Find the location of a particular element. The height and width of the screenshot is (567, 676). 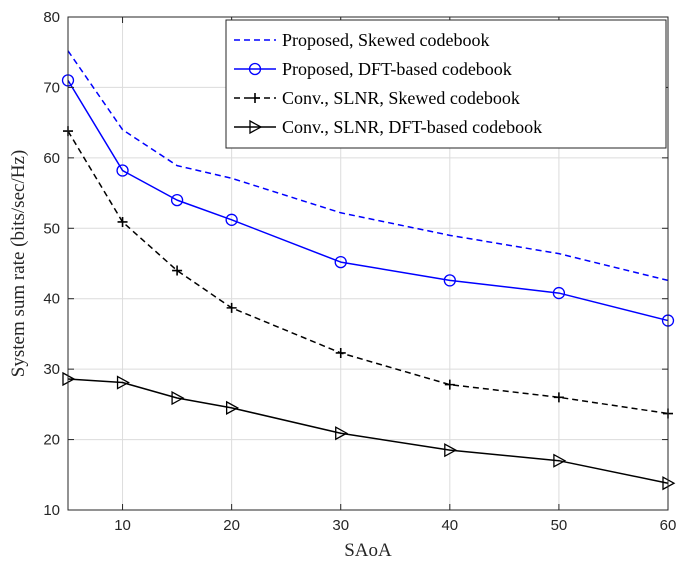

y-axis-title: System sum rate (bits/sec/Hz) is located at coordinates (18, 263).